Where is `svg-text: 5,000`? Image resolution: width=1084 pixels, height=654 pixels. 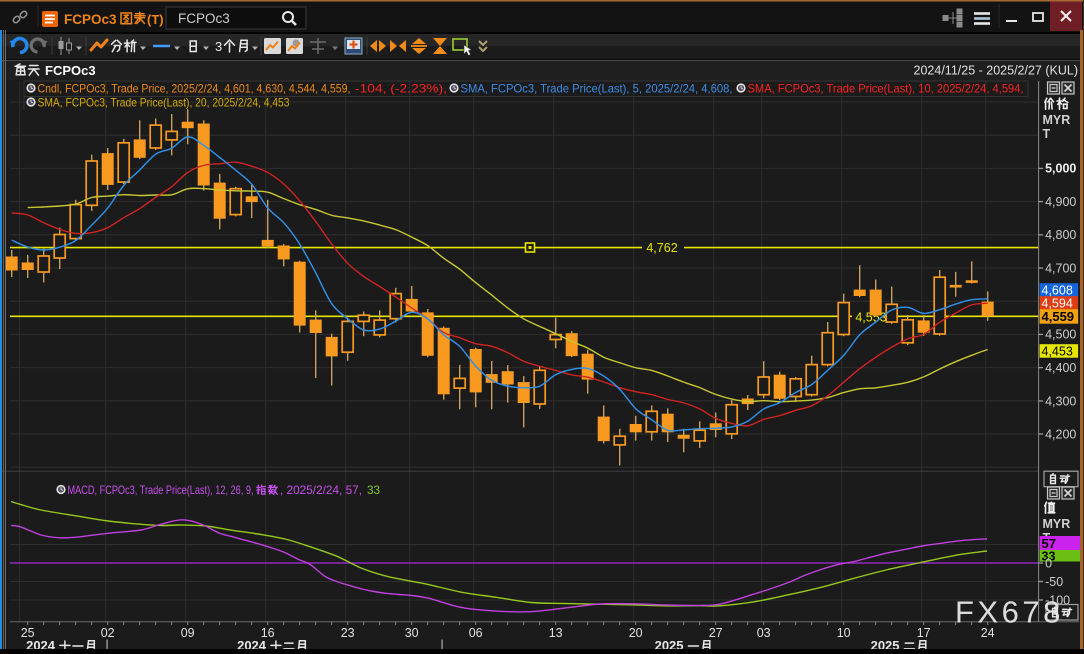
svg-text: 5,000 is located at coordinates (1060, 169).